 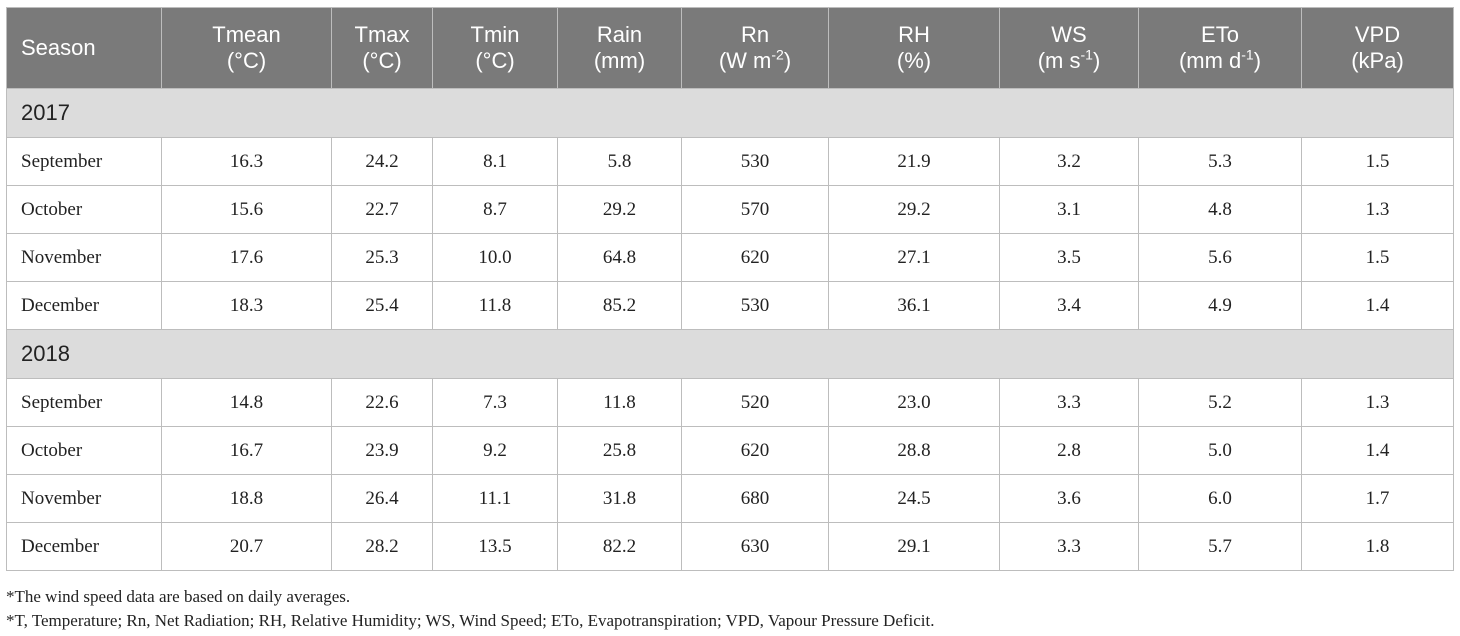 What do you see at coordinates (1220, 402) in the screenshot?
I see `value-cell: 5.2` at bounding box center [1220, 402].